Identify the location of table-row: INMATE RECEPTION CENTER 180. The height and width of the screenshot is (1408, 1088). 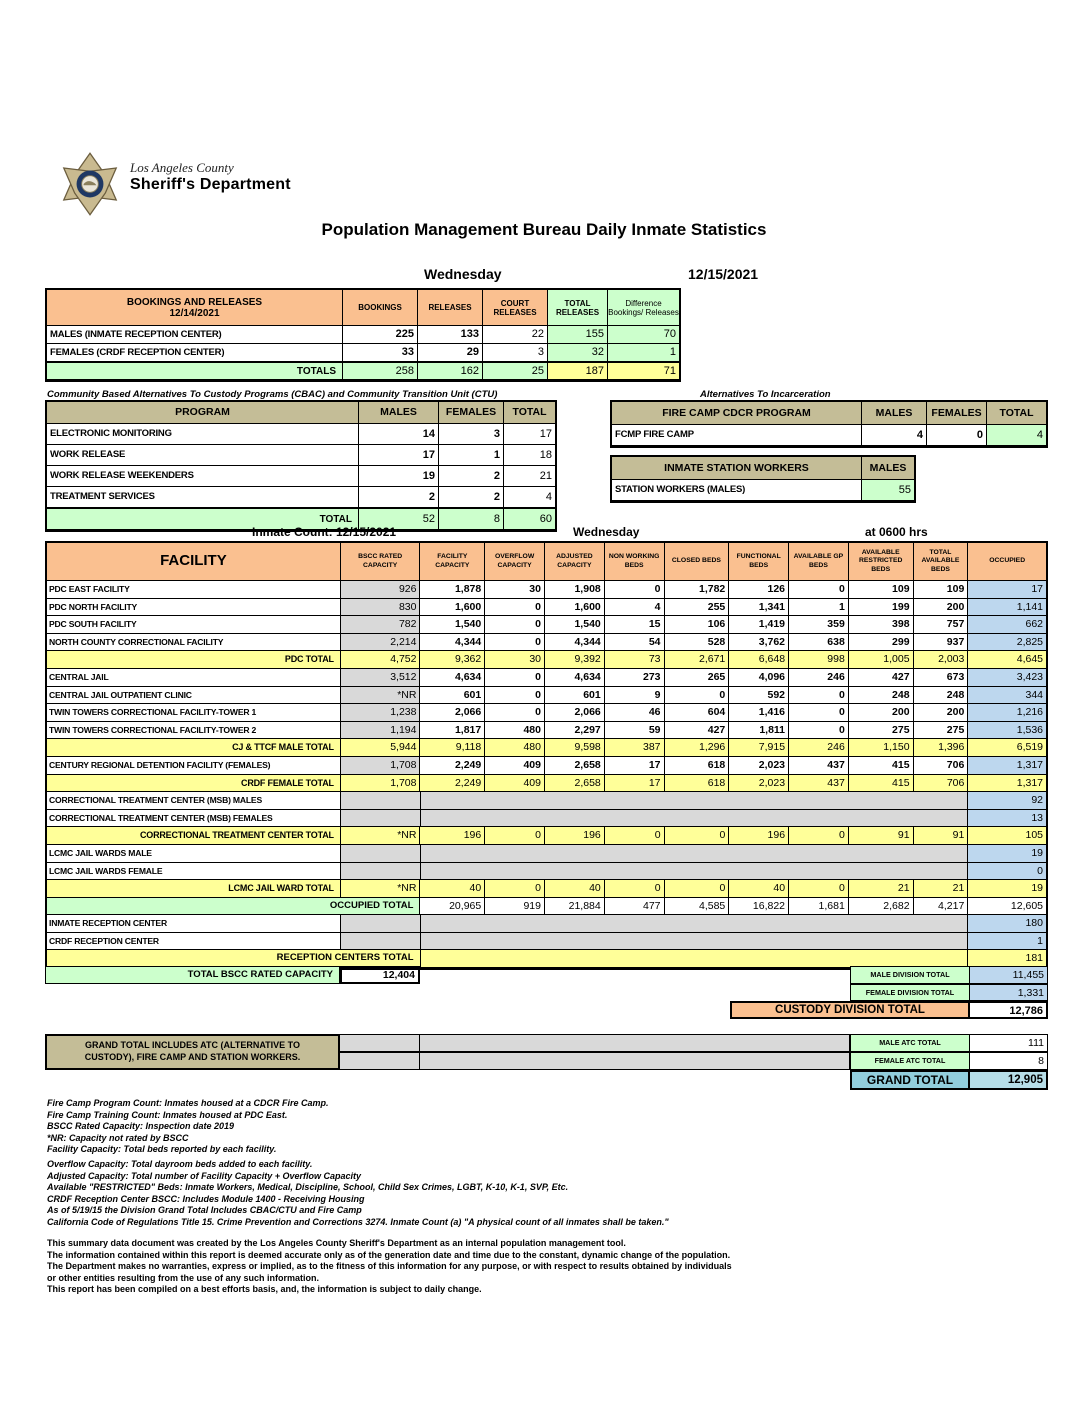
(546, 924).